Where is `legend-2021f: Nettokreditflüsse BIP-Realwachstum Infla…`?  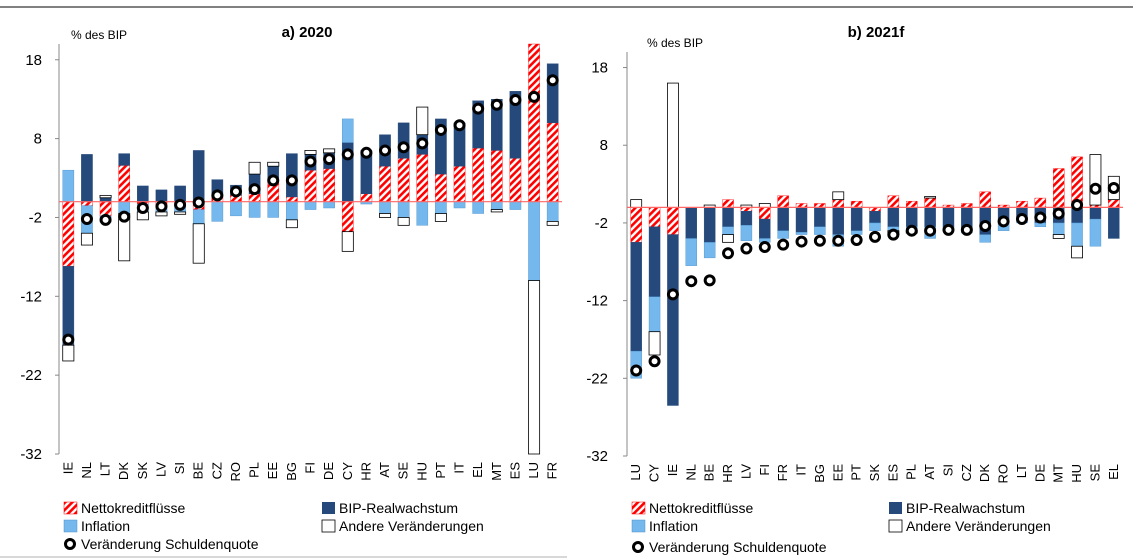
legend-2021f: Nettokreditflüsse BIP-Realwachstum Infla… is located at coordinates (841, 527).